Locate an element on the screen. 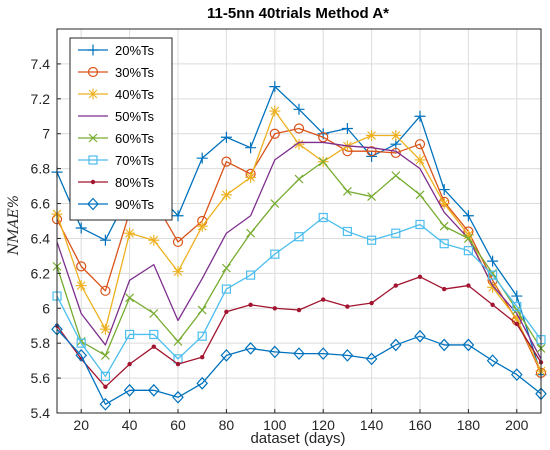 Image resolution: width=550 pixels, height=450 pixels. legend: 20%Ts 30%Ts 40%Ts 50%Ts 60%Ts 70%Ts 80%Ts 90%Ts is located at coordinates (121, 129).